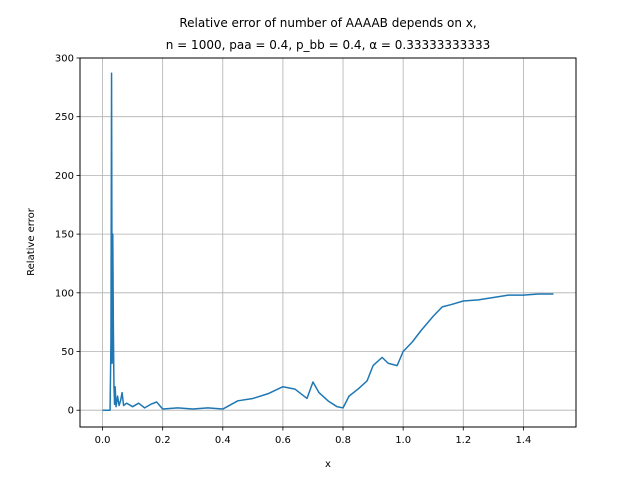 The height and width of the screenshot is (485, 640). What do you see at coordinates (283, 440) in the screenshot?
I see `x-tick-label: 0.6` at bounding box center [283, 440].